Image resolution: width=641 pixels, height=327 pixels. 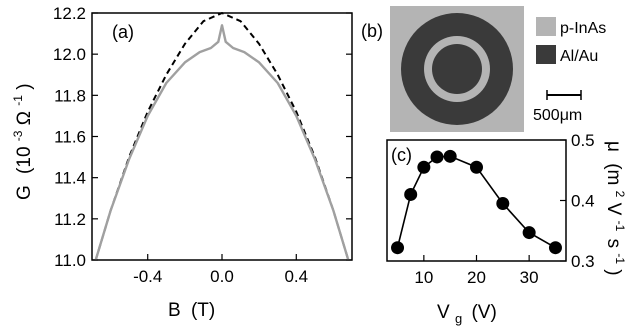 What do you see at coordinates (529, 277) in the screenshot?
I see `panel-c-x-tick-label: 30` at bounding box center [529, 277].